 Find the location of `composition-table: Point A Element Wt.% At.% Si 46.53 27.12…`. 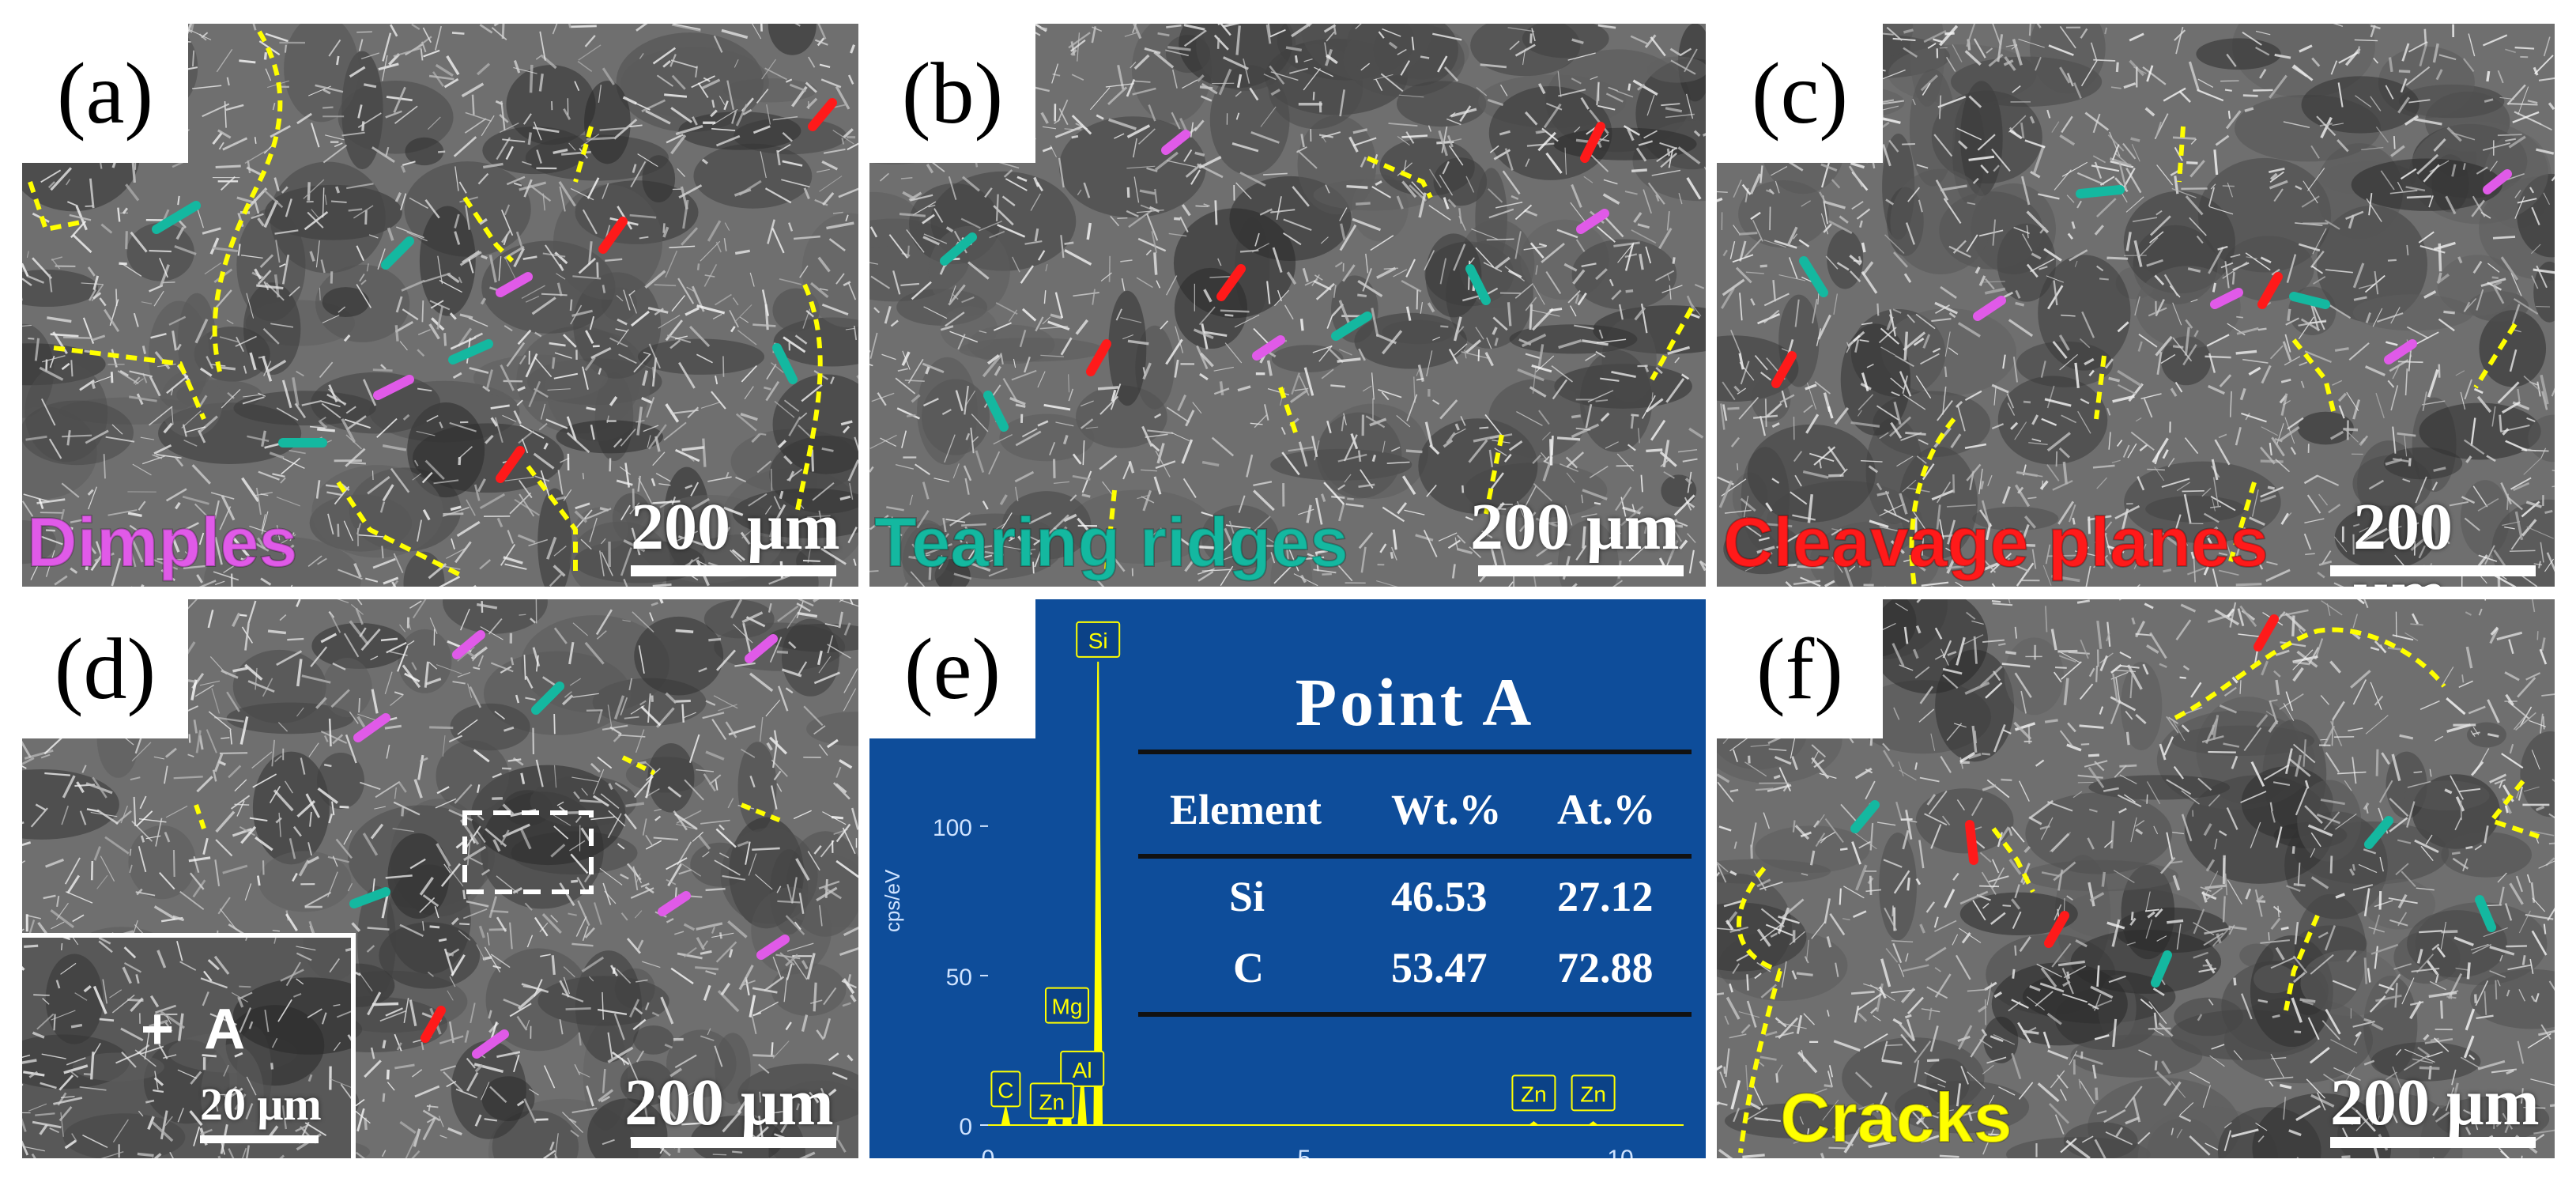

composition-table: Point A Element Wt.% At.% Si 46.53 27.12… is located at coordinates (1415, 836).